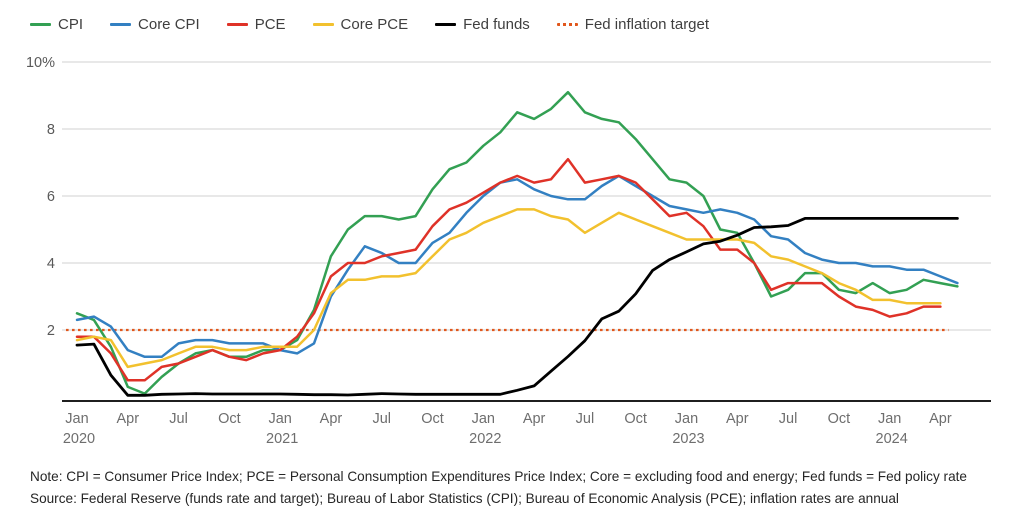 The width and height of the screenshot is (1010, 510). What do you see at coordinates (56, 24) in the screenshot?
I see `legend-item-cpi: CPI` at bounding box center [56, 24].